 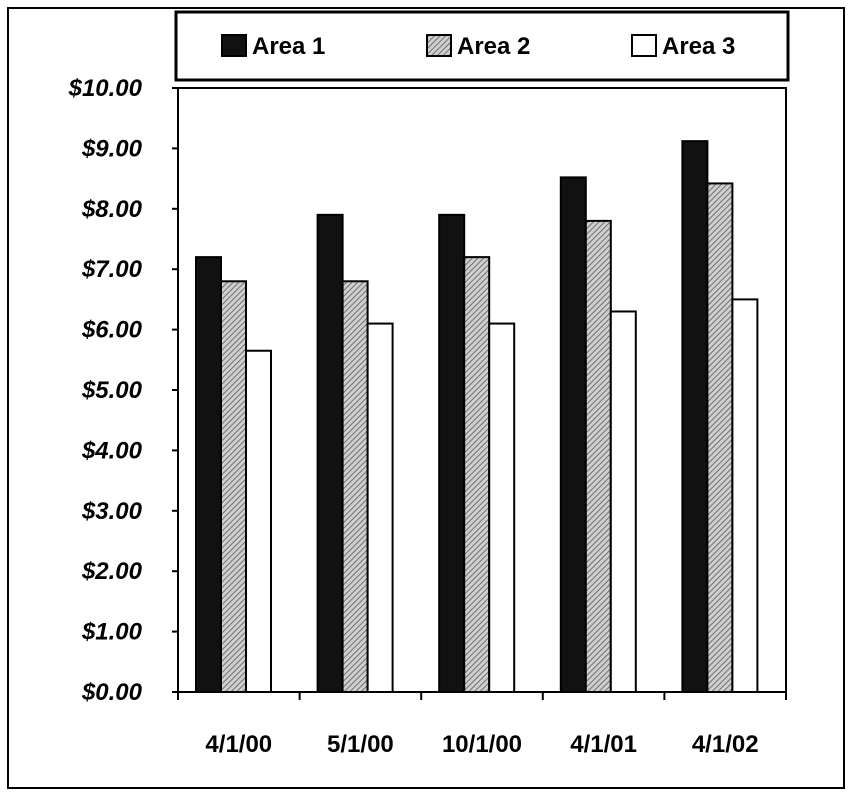 What do you see at coordinates (112, 450) in the screenshot?
I see `y-tick-label: $4.00` at bounding box center [112, 450].